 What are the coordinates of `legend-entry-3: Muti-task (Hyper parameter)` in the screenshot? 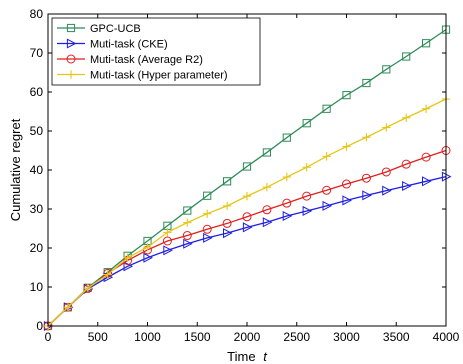 It's located at (142, 76).